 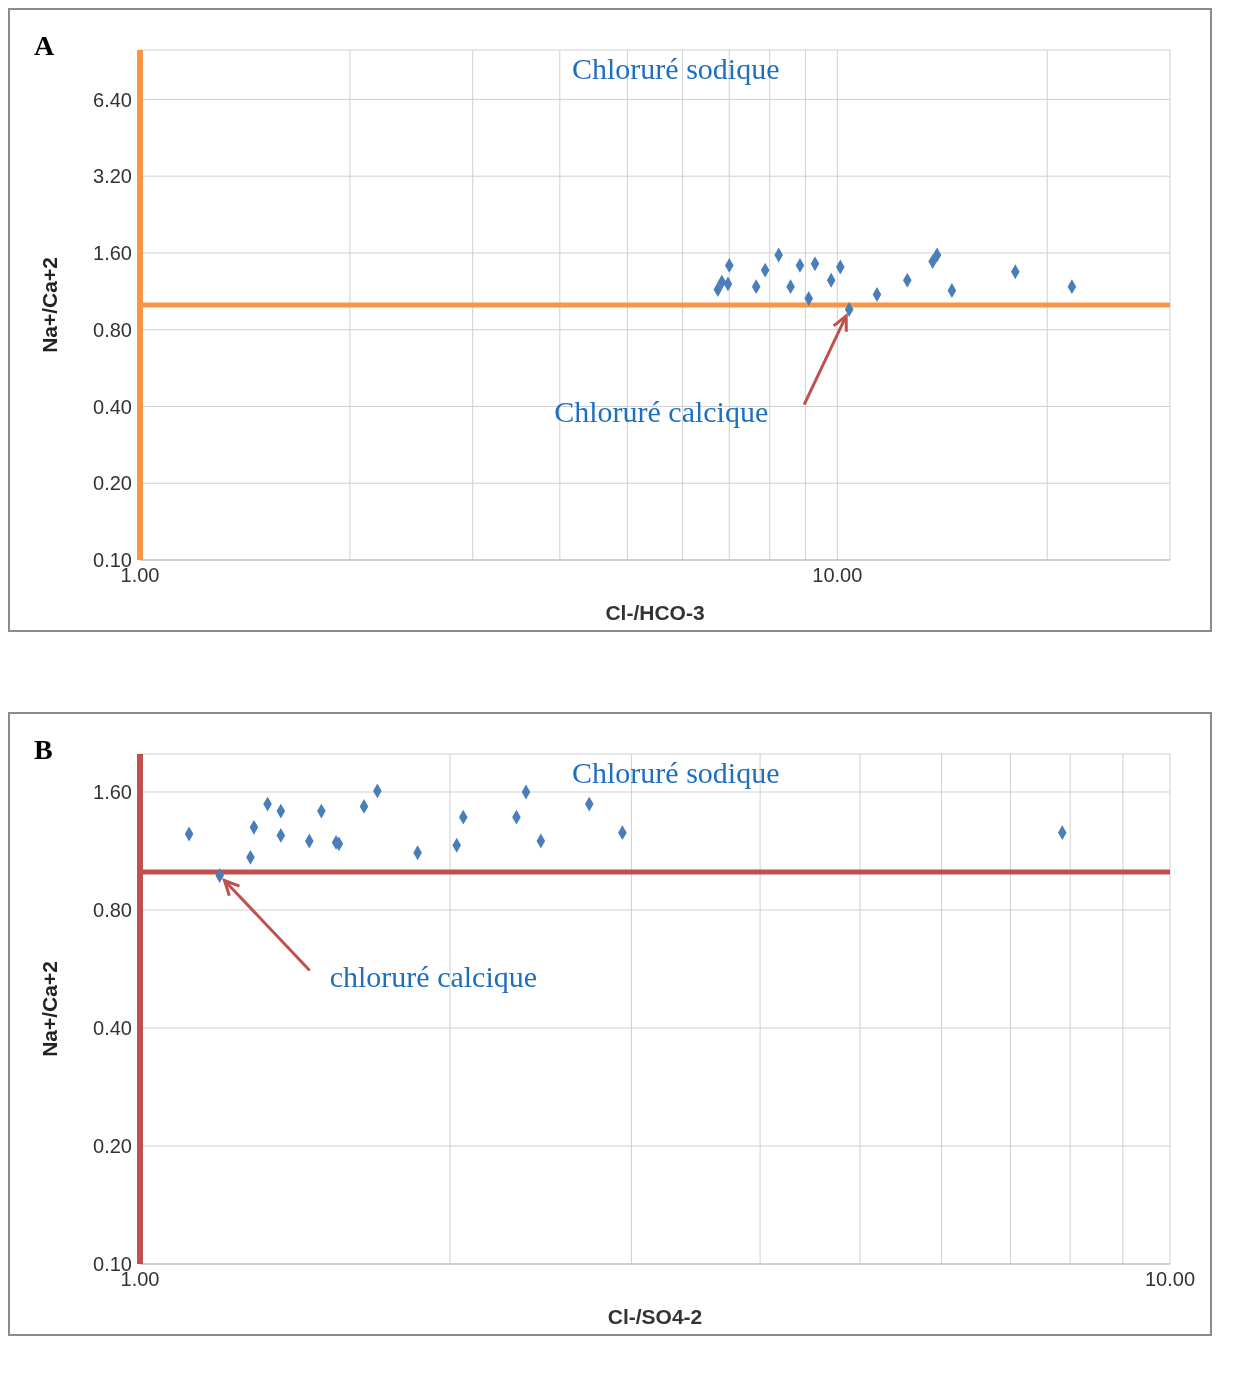 What do you see at coordinates (433, 977) in the screenshot?
I see `annotation: chloruré calcique` at bounding box center [433, 977].